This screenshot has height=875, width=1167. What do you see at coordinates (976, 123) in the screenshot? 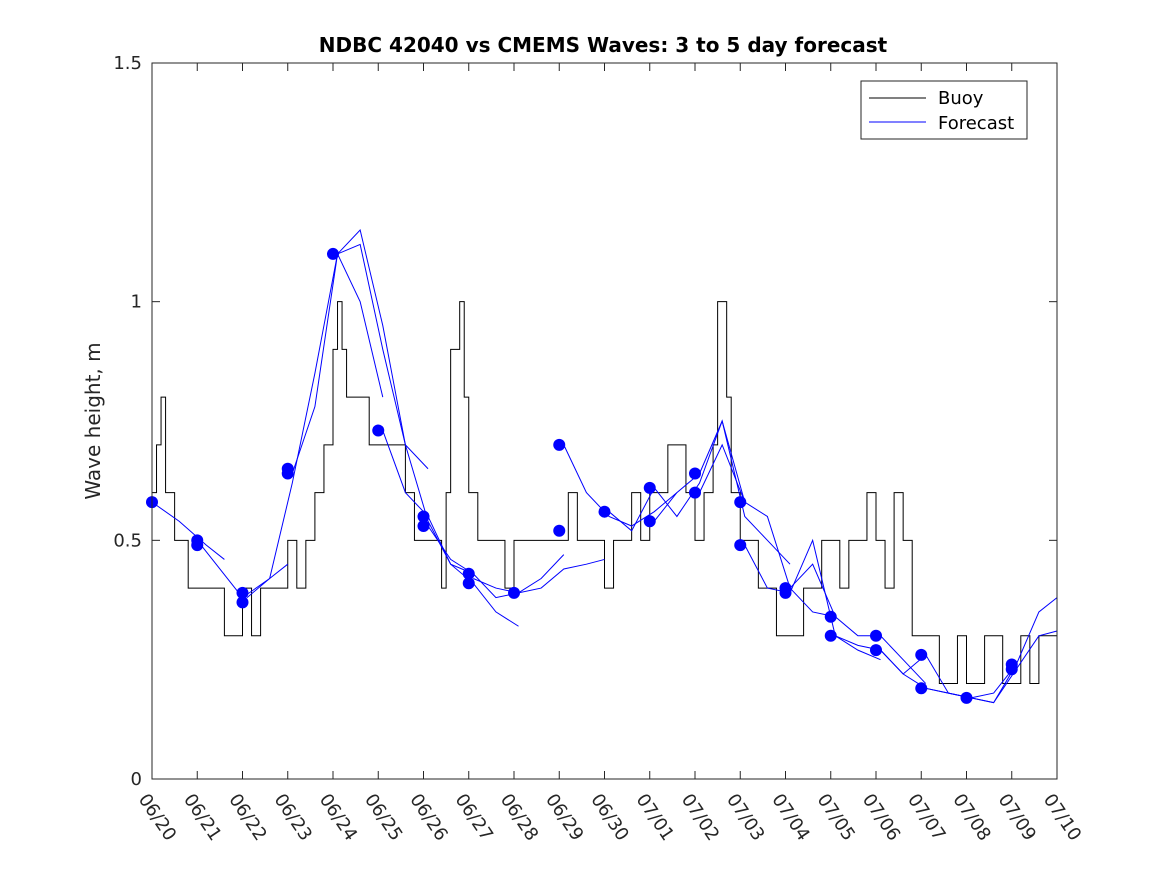
I see `legend-forecast-label: Forecast` at bounding box center [976, 123].